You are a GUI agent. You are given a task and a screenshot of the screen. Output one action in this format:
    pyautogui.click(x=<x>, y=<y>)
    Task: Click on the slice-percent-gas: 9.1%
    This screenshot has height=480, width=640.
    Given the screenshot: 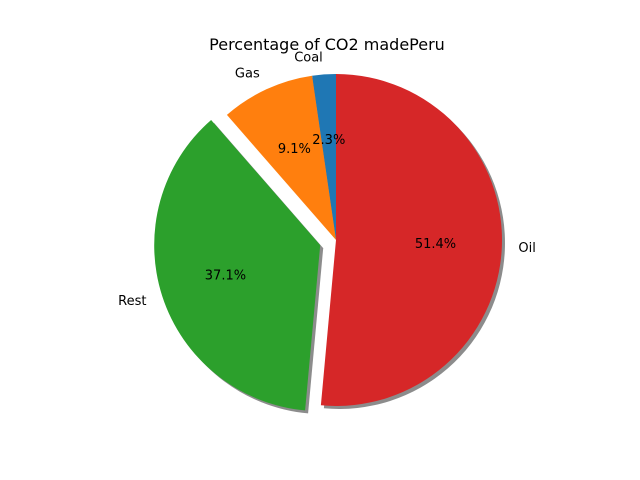 What is the action you would take?
    pyautogui.click(x=294, y=149)
    